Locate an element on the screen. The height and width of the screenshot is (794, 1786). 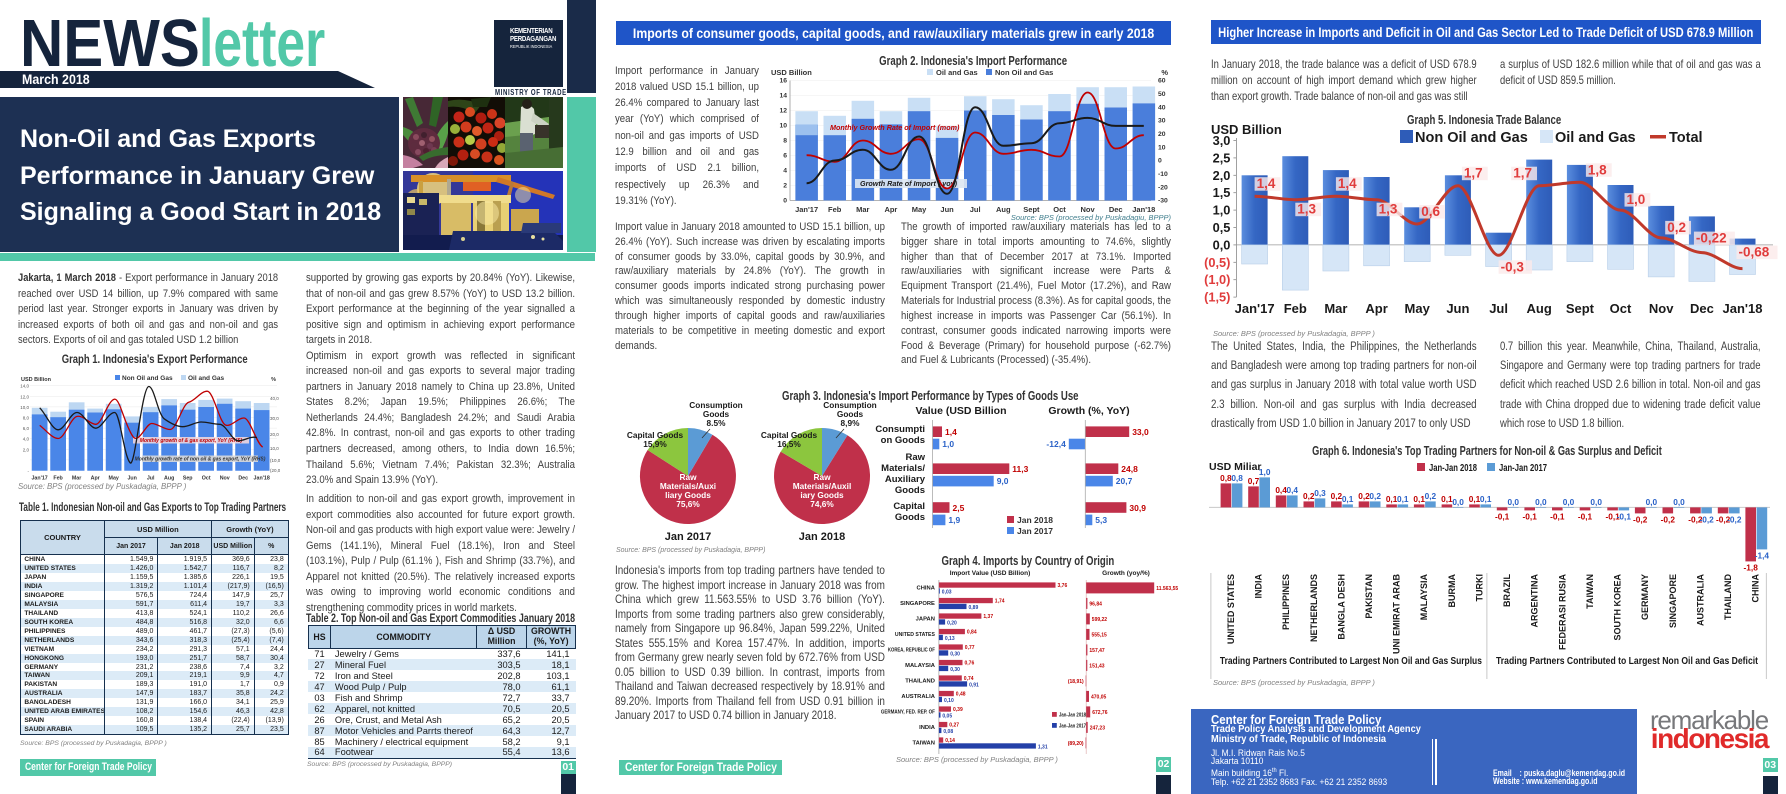
svg-text: KOREA, REPUBLIC OF is located at coordinates (911, 651).